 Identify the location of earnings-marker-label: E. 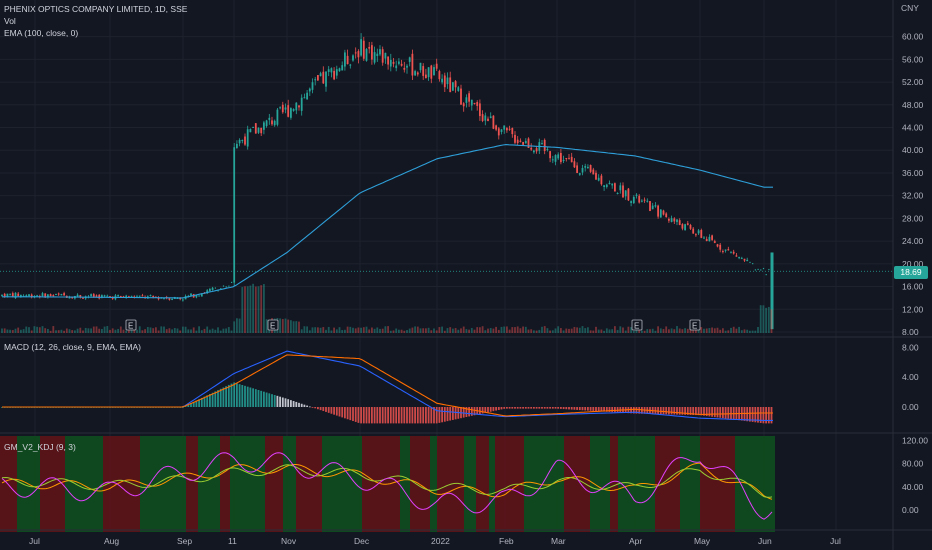
(272, 326).